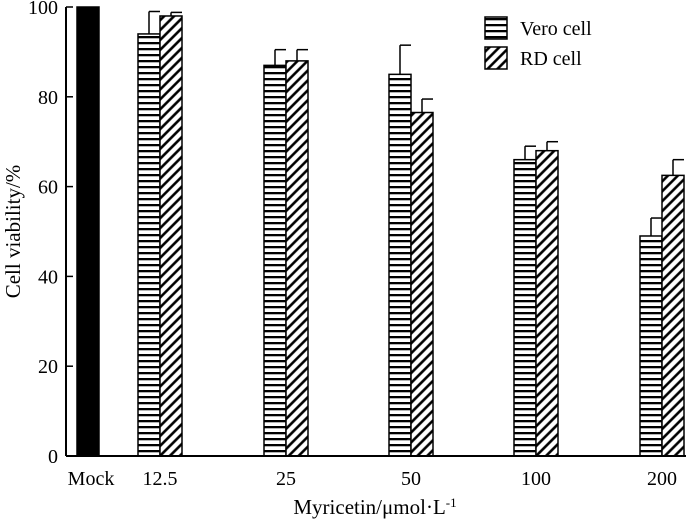  What do you see at coordinates (536, 479) in the screenshot?
I see `x-tick-label-100: 100` at bounding box center [536, 479].